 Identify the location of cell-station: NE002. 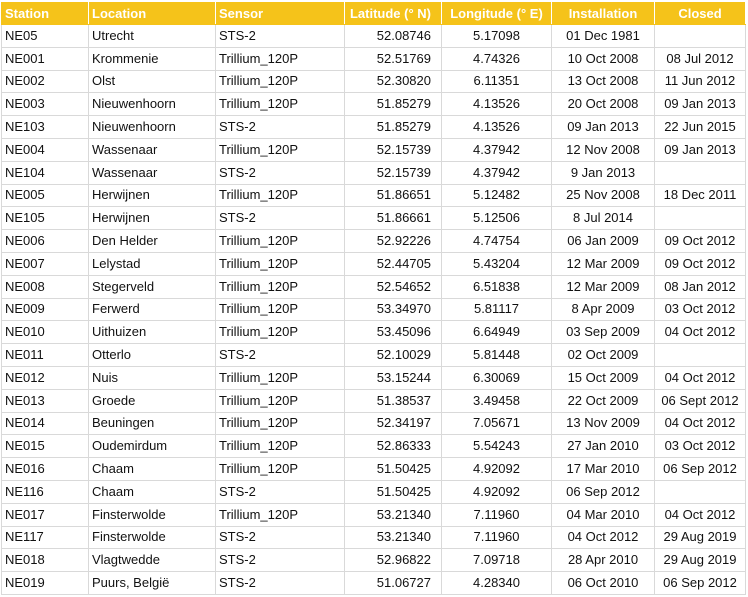
(45, 81).